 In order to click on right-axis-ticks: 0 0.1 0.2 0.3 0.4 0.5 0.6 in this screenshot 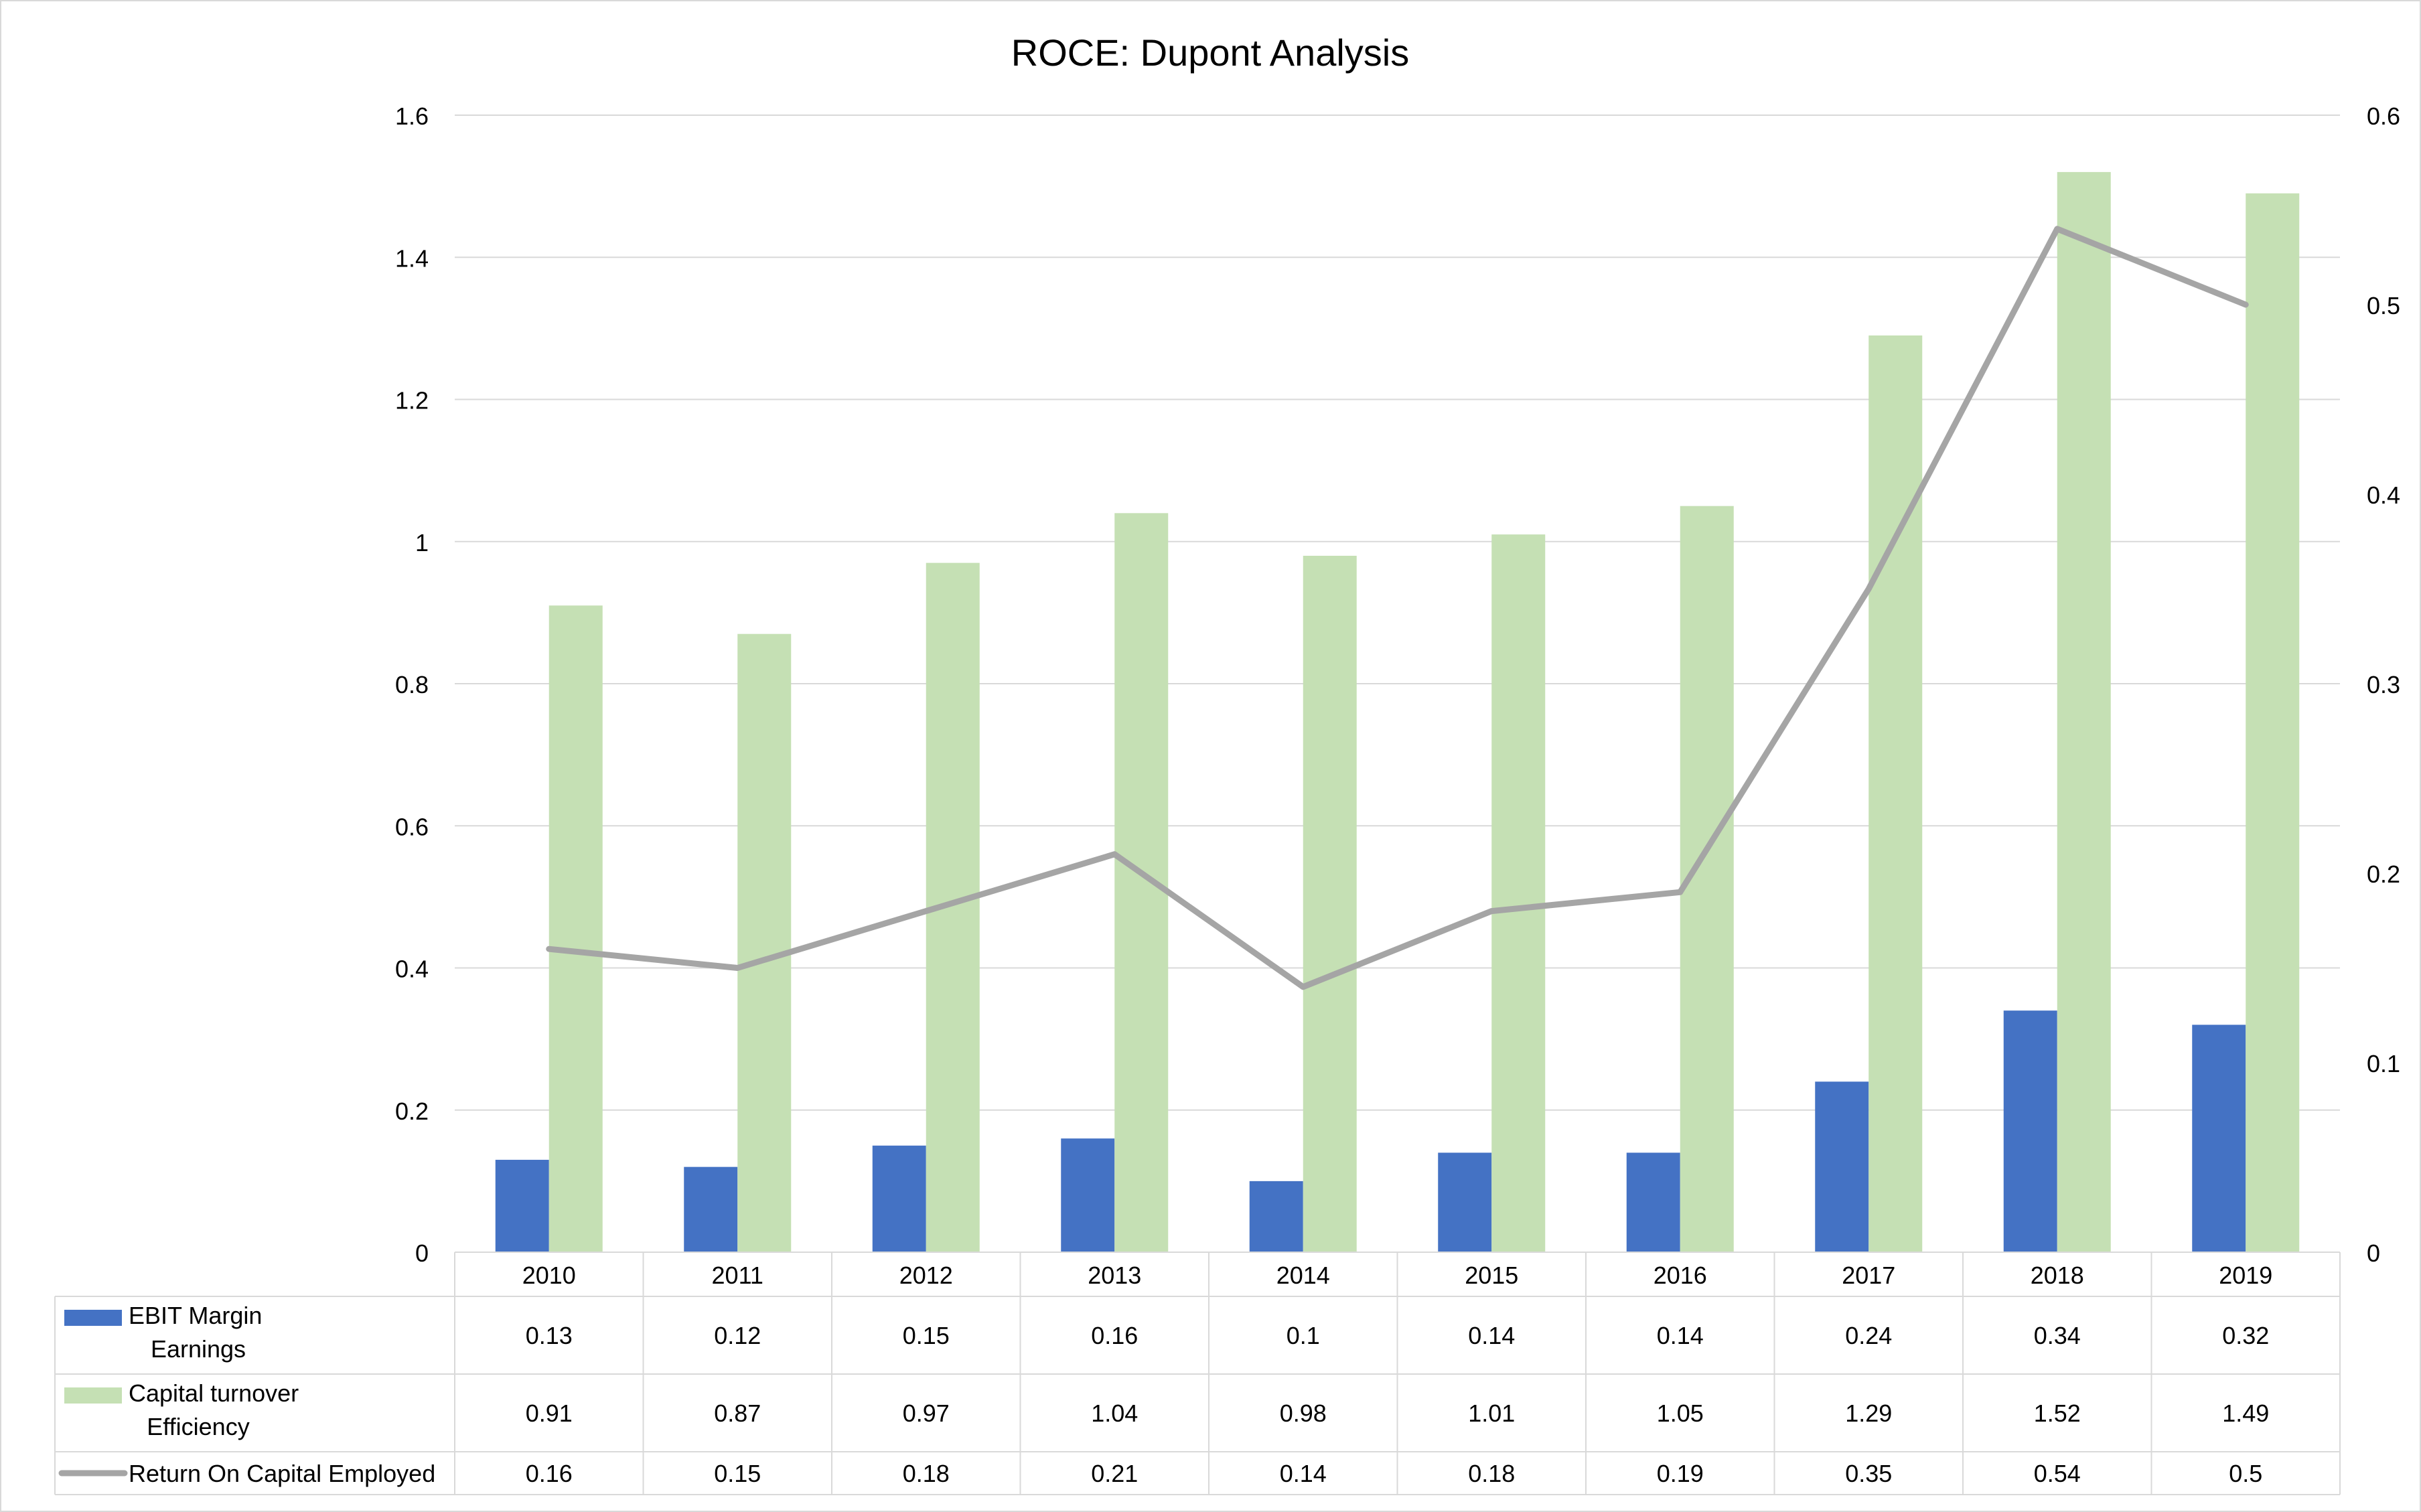, I will do `click(2383, 684)`.